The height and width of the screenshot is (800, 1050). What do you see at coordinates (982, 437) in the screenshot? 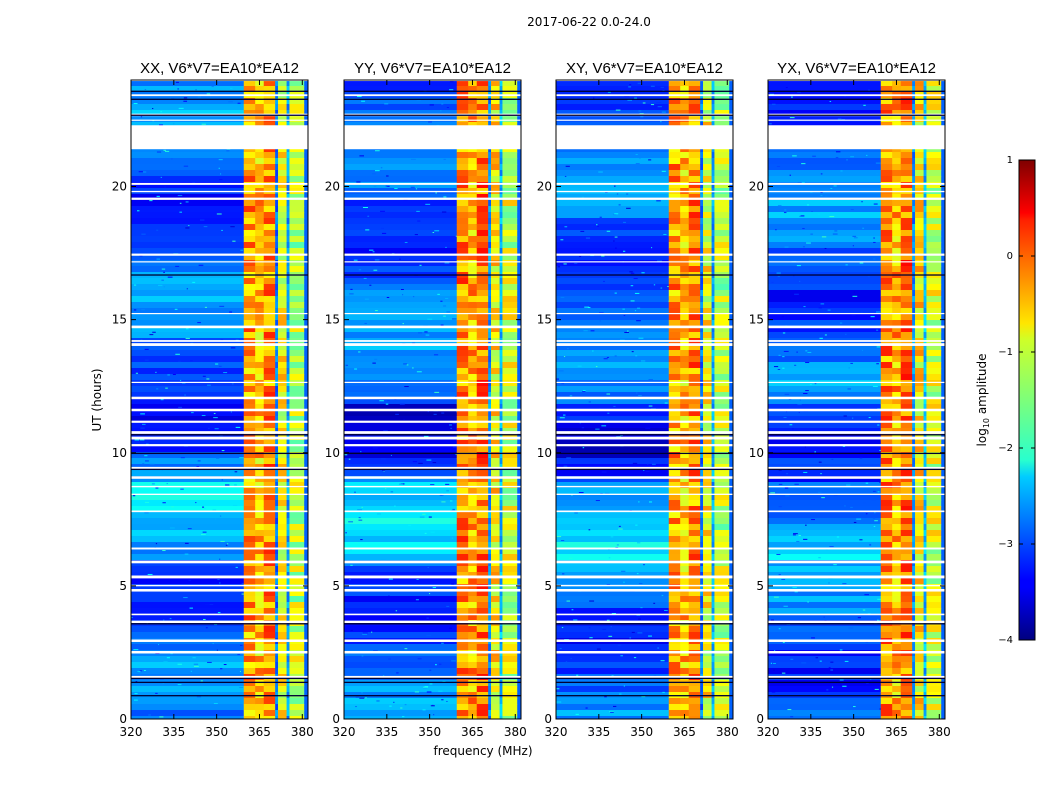
I see `colorbar-label-log: log` at bounding box center [982, 437].